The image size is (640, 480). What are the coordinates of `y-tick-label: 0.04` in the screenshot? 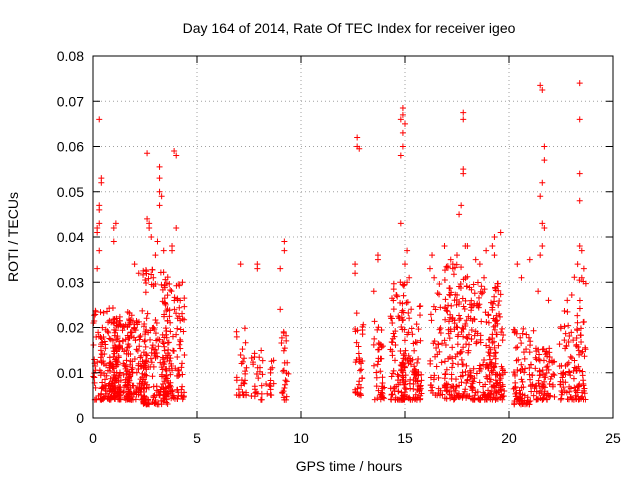 It's located at (70, 237).